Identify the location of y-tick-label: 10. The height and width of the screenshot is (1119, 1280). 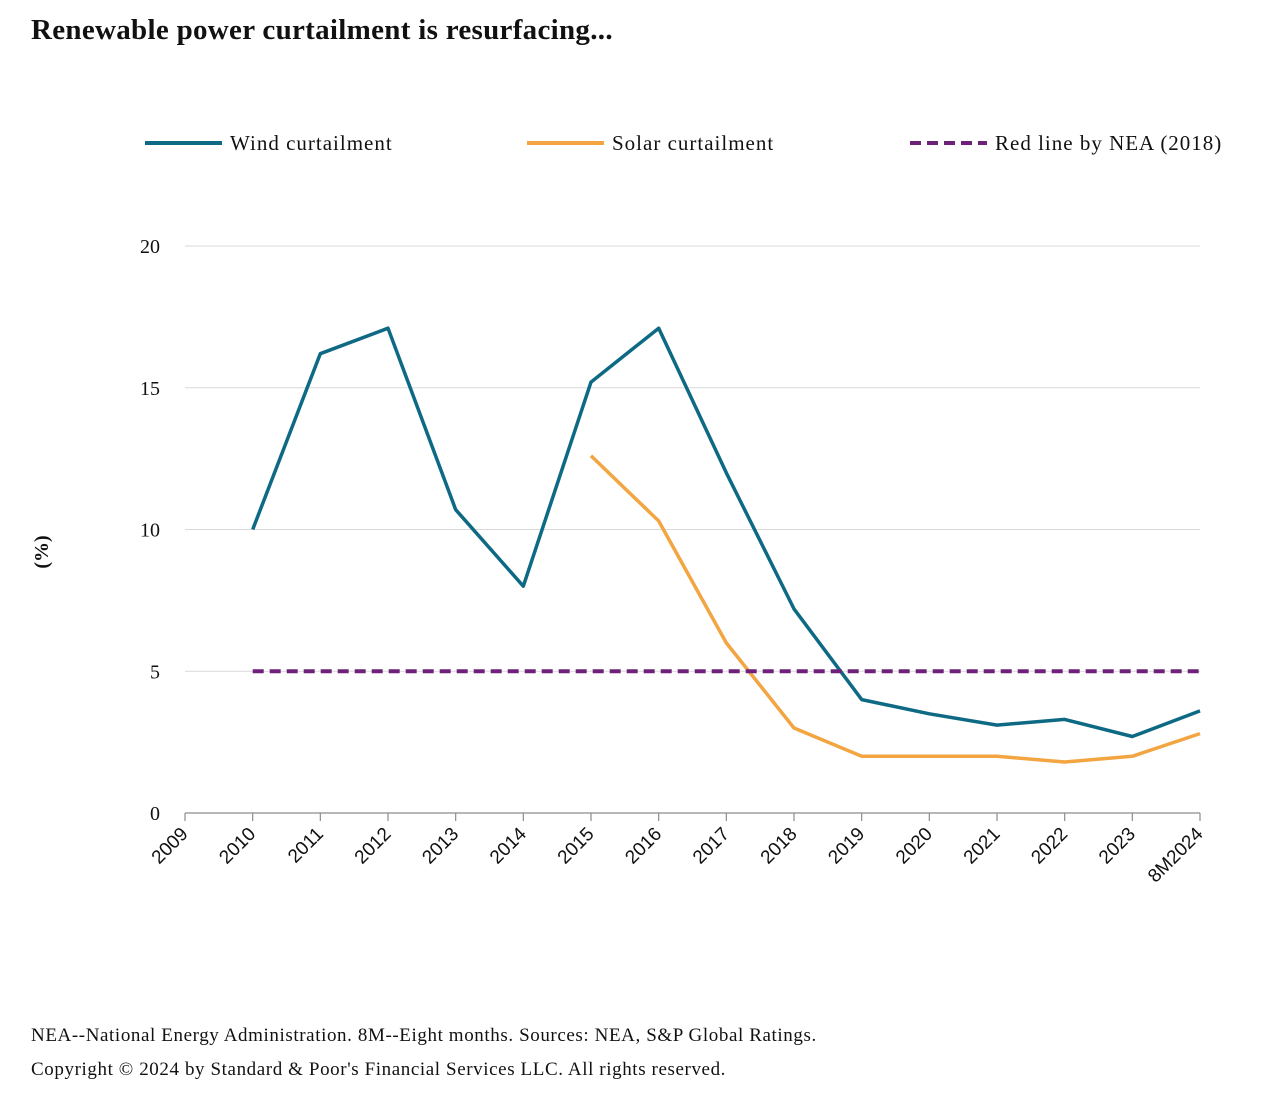
(150, 531).